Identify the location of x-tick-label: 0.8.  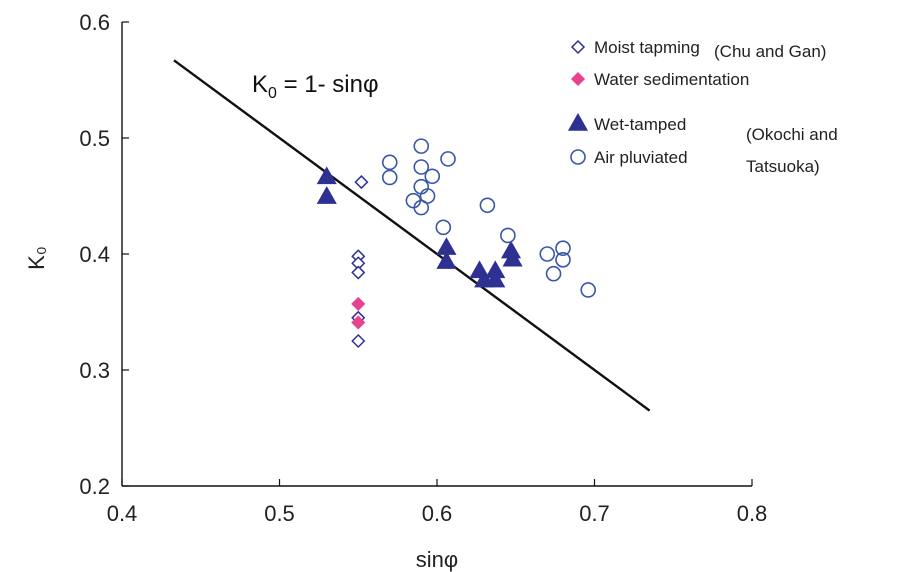
(752, 513).